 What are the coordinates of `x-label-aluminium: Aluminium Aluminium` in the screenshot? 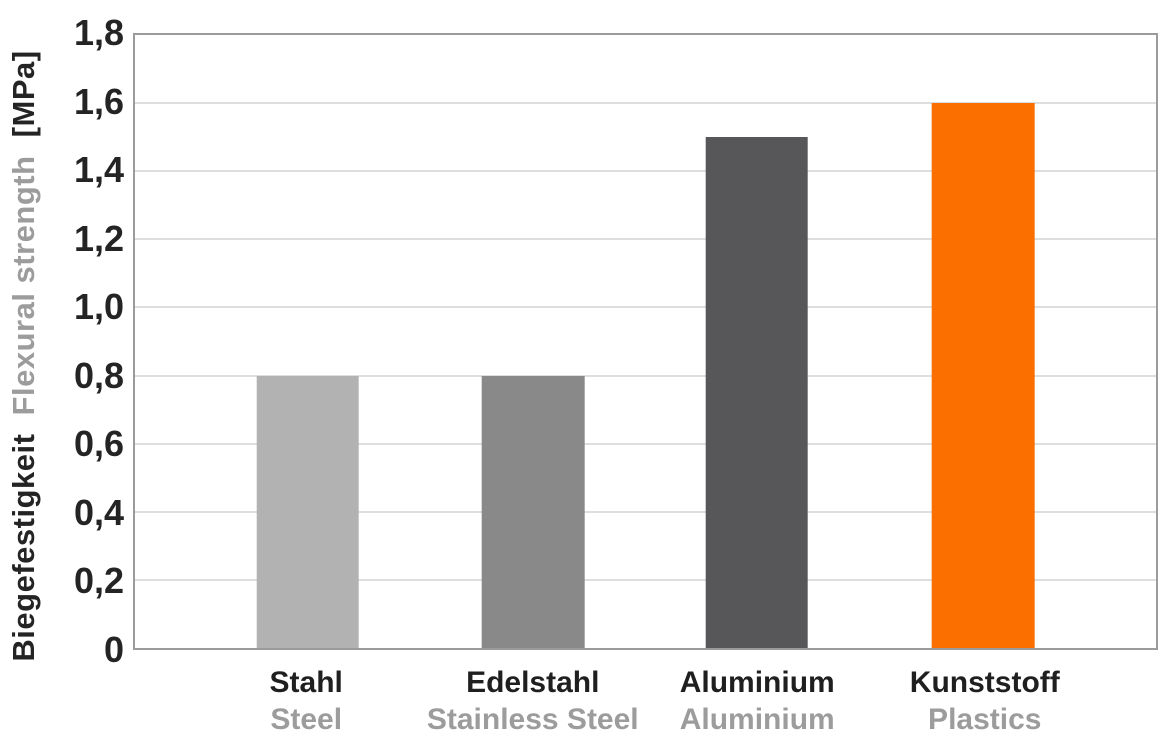 It's located at (757, 701).